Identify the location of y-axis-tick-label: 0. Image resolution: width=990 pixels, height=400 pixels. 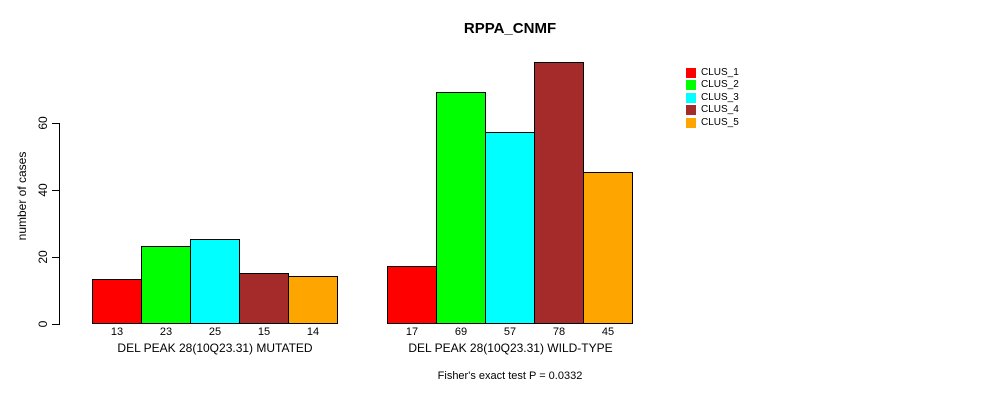
(43, 323).